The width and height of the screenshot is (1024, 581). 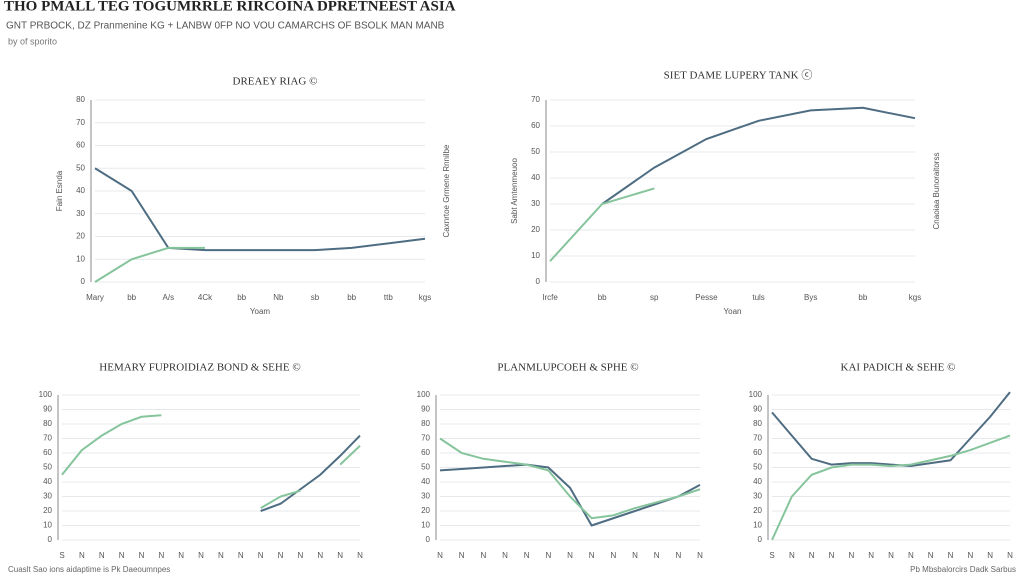 I want to click on x-tick-label: Ircfe, so click(x=550, y=297).